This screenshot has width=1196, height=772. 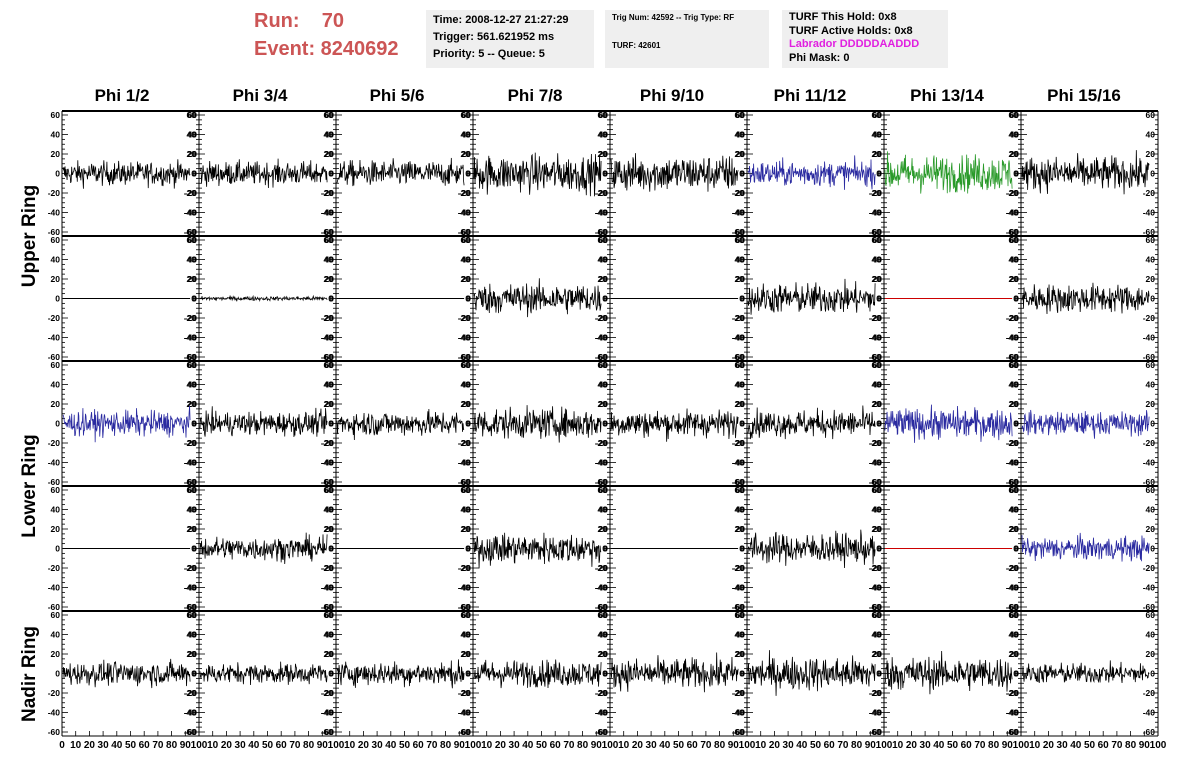 I want to click on x-tick-label: 90, so click(x=323, y=745).